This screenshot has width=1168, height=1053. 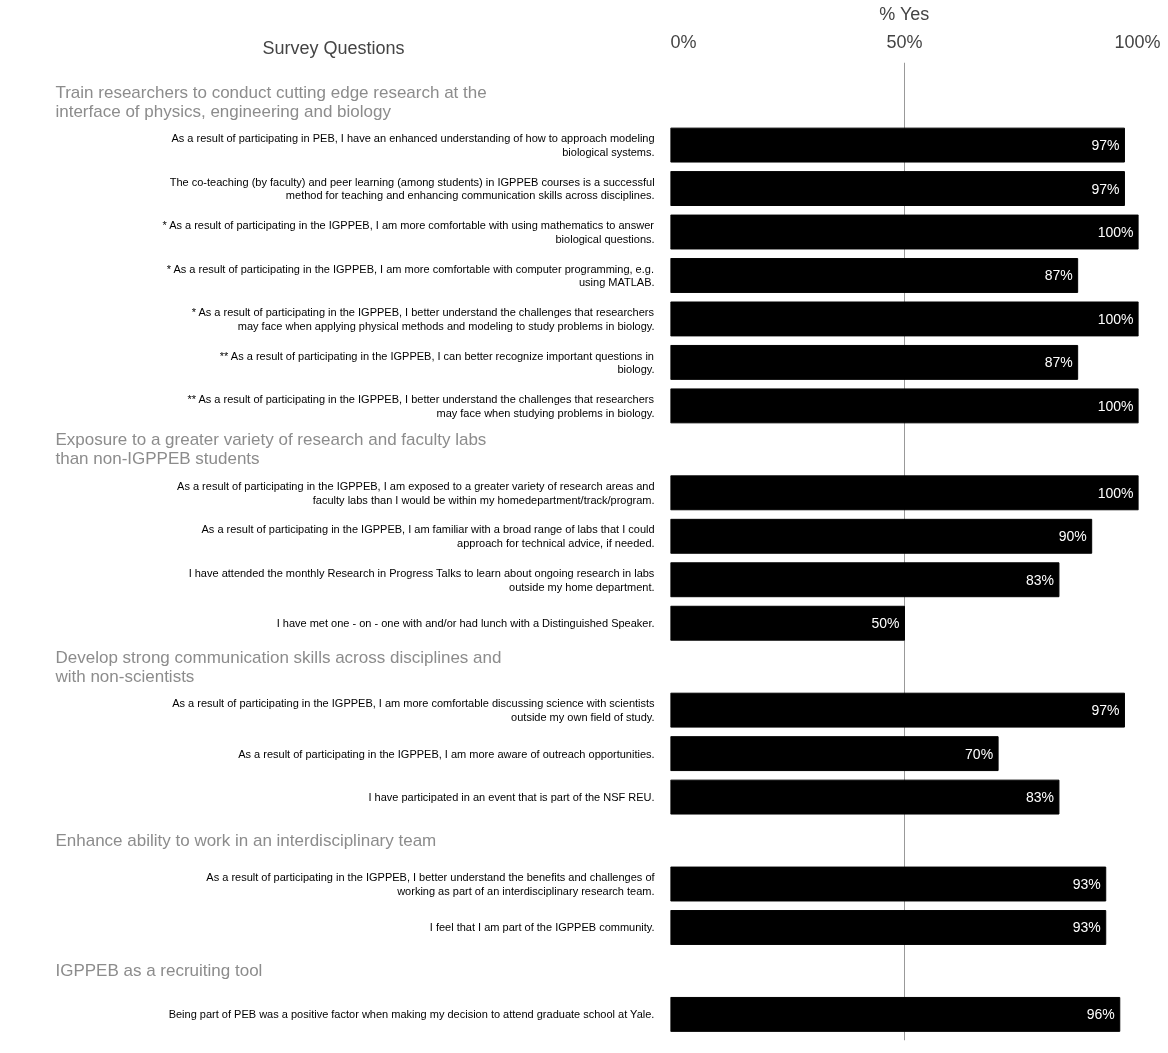 What do you see at coordinates (246, 841) in the screenshot?
I see `text: Enhance ability to work in an interdisciplinary team` at bounding box center [246, 841].